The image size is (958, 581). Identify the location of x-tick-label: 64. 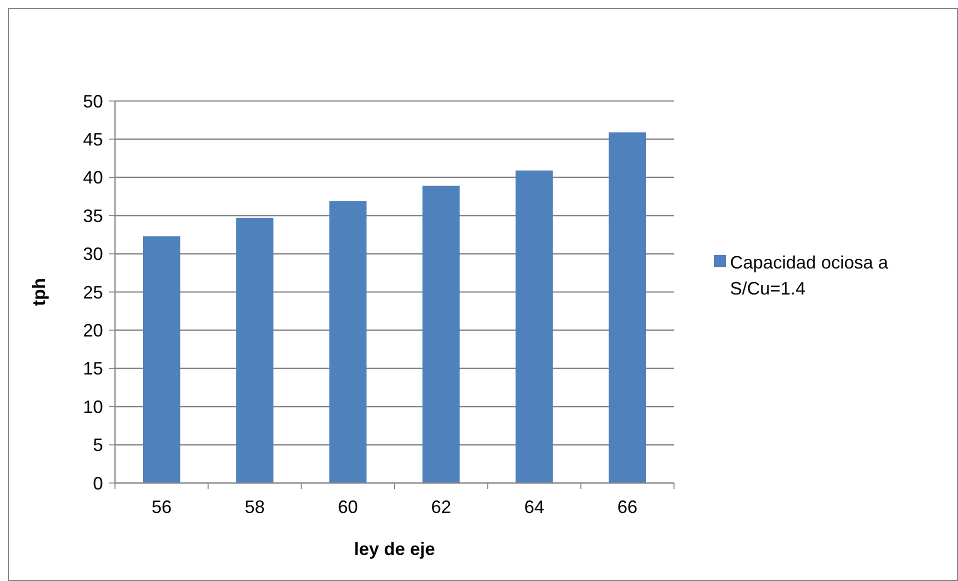
(534, 507).